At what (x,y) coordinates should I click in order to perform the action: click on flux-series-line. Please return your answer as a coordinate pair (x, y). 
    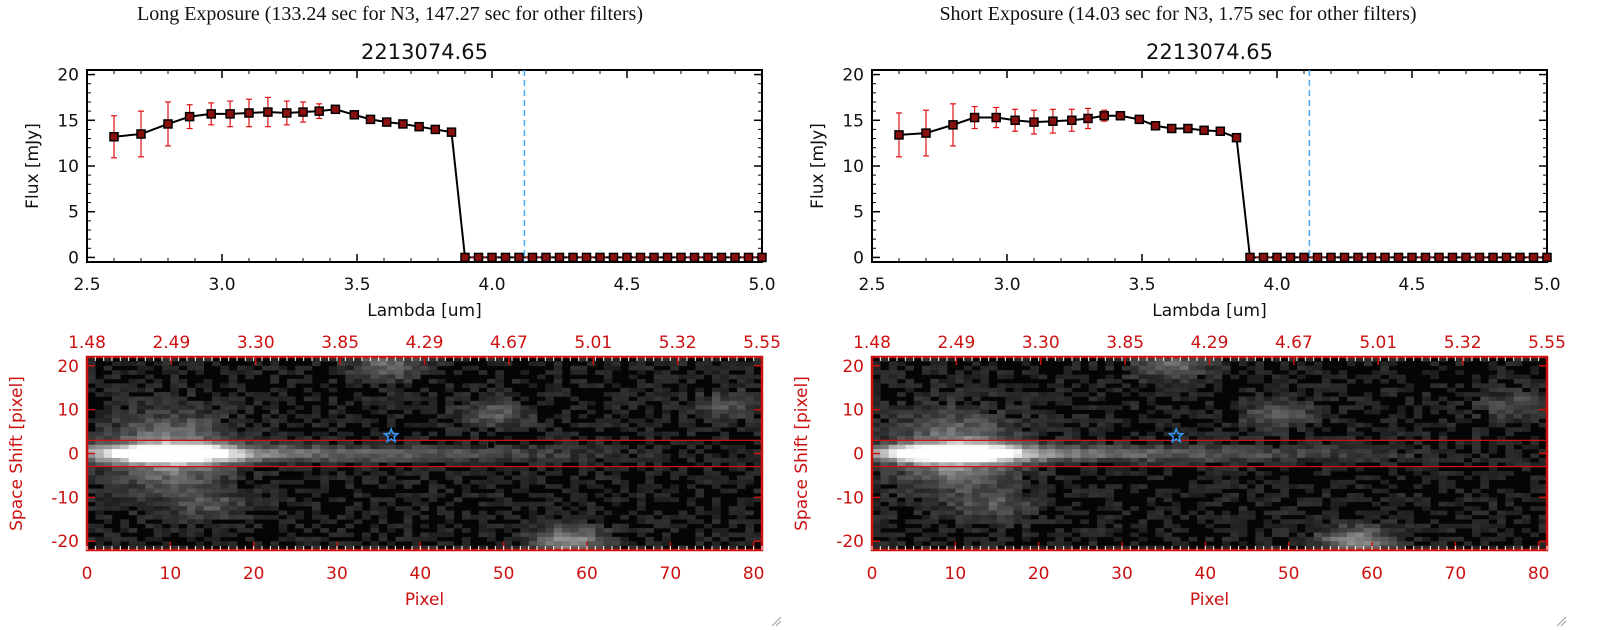
    Looking at the image, I should click on (1222, 186).